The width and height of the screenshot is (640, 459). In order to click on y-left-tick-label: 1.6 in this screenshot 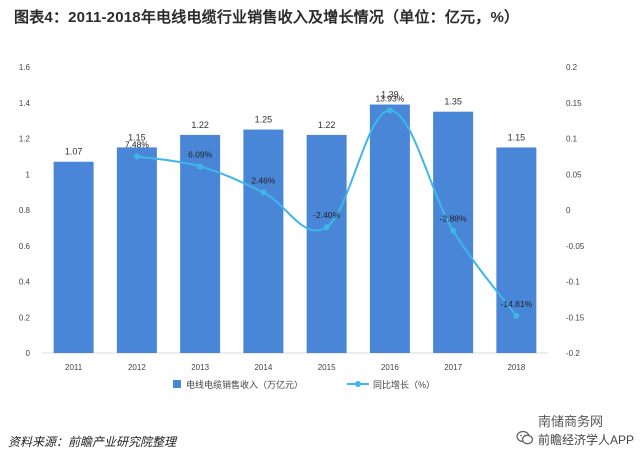, I will do `click(25, 67)`.